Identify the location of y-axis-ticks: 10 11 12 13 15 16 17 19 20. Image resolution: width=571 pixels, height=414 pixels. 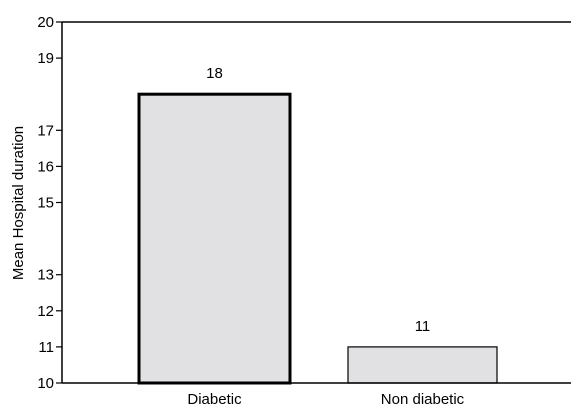
(49, 203).